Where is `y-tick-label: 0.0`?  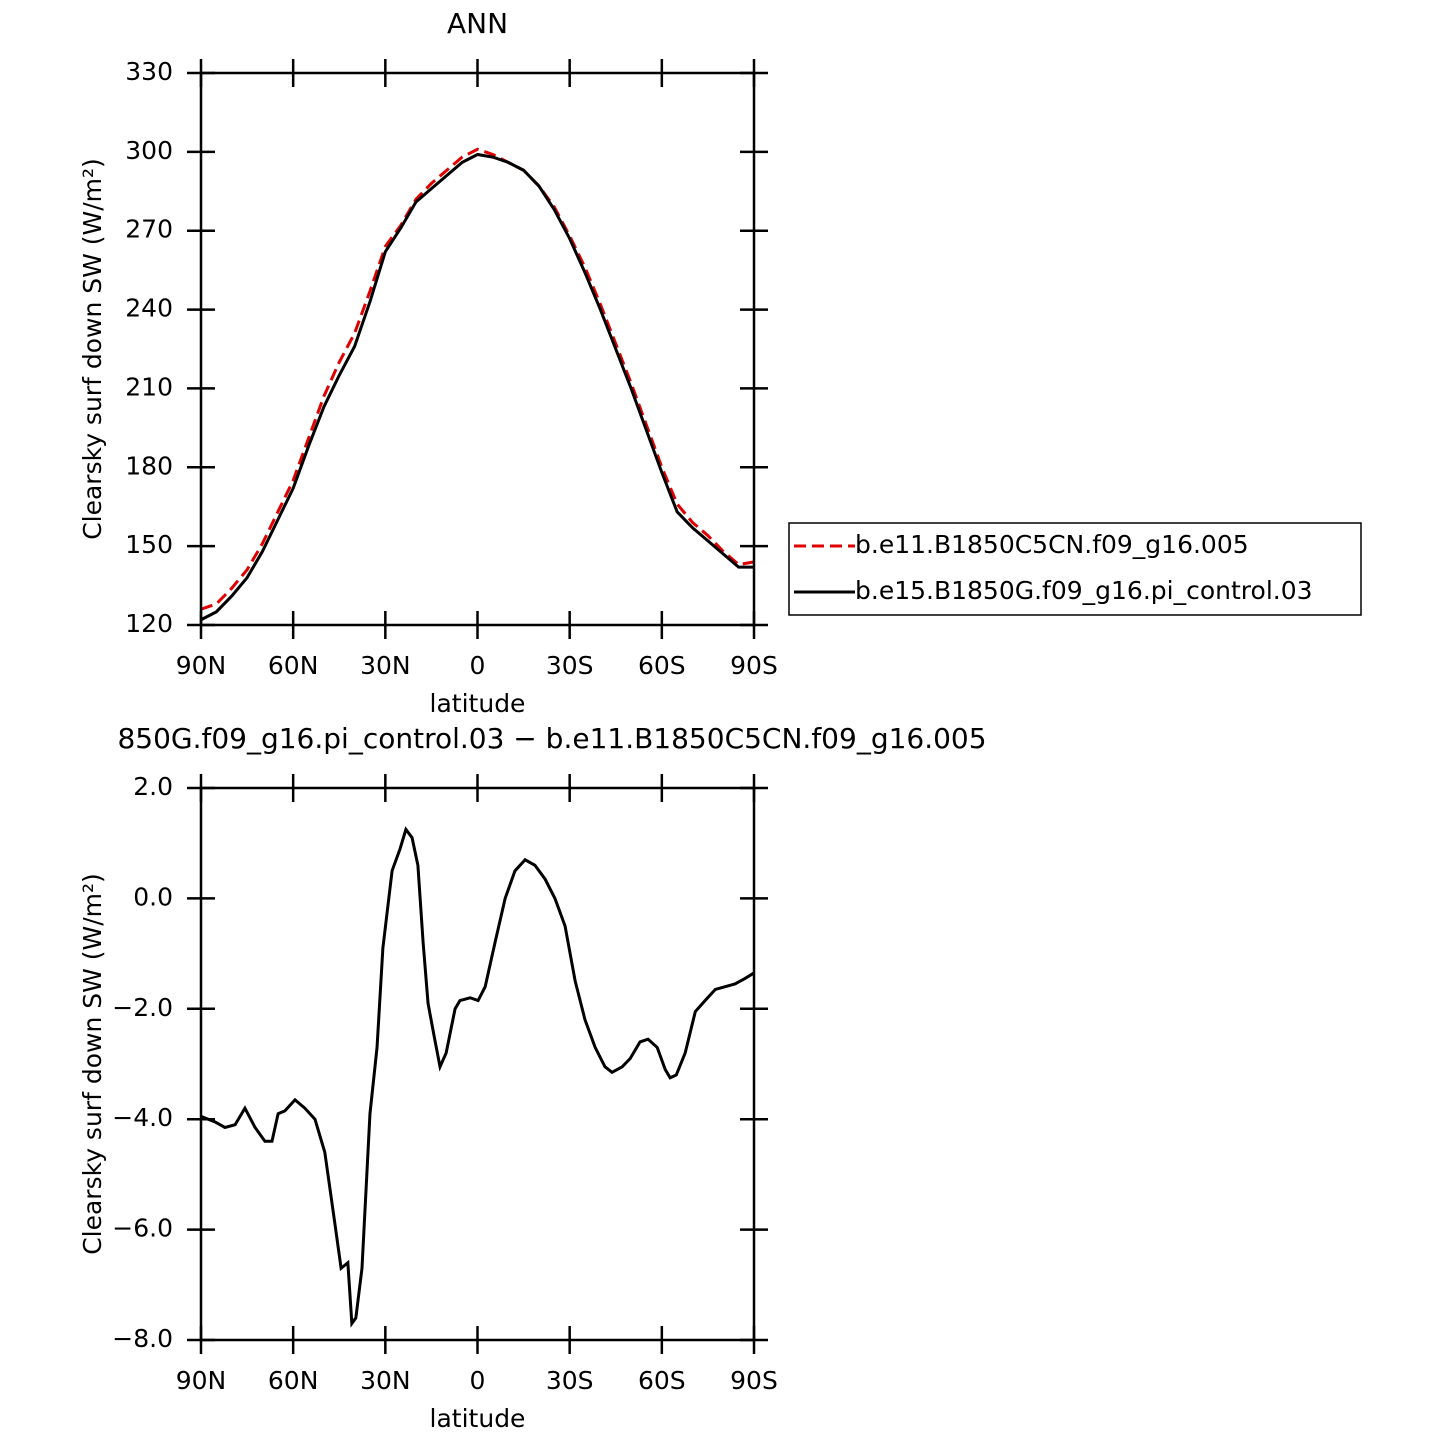 y-tick-label: 0.0 is located at coordinates (153, 896).